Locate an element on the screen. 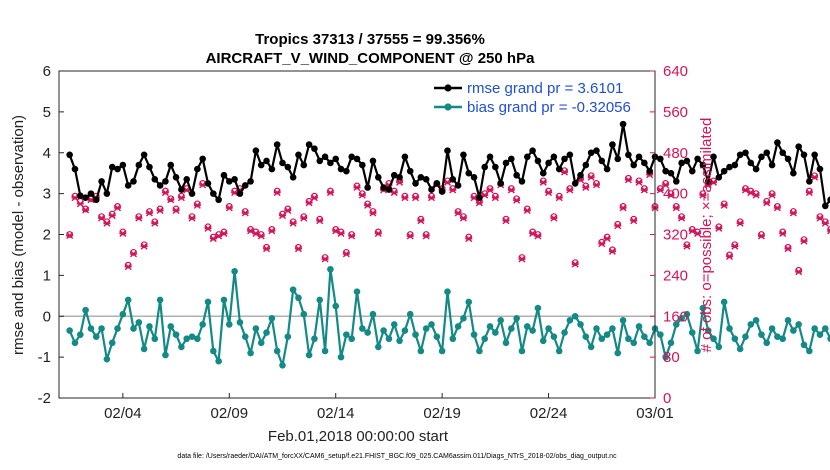  x-tick-label: 02/24 is located at coordinates (549, 413).